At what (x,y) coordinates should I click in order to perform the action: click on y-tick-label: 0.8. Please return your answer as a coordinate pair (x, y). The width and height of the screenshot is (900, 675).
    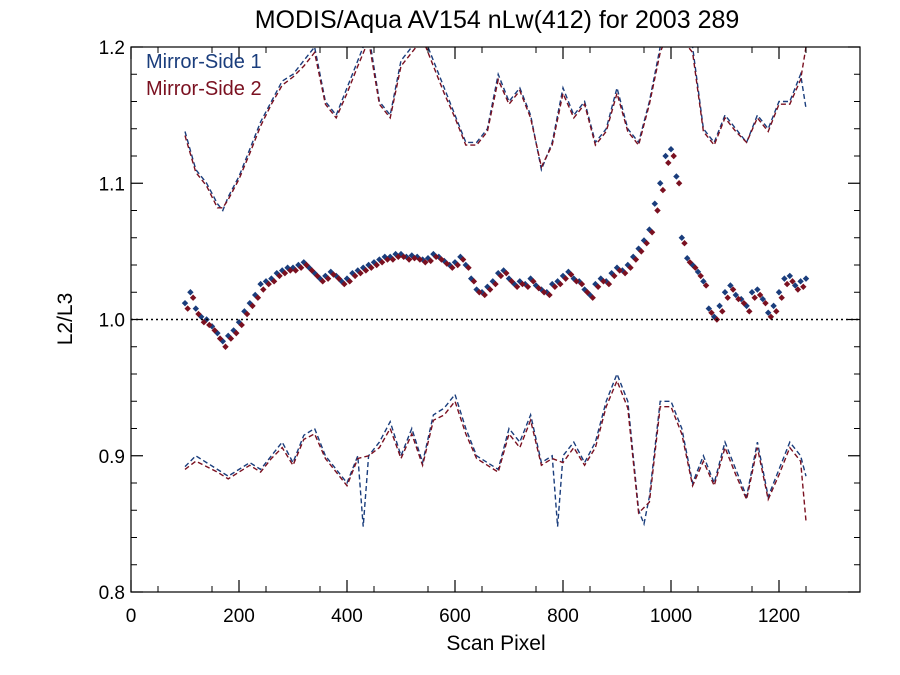
    Looking at the image, I should click on (112, 593).